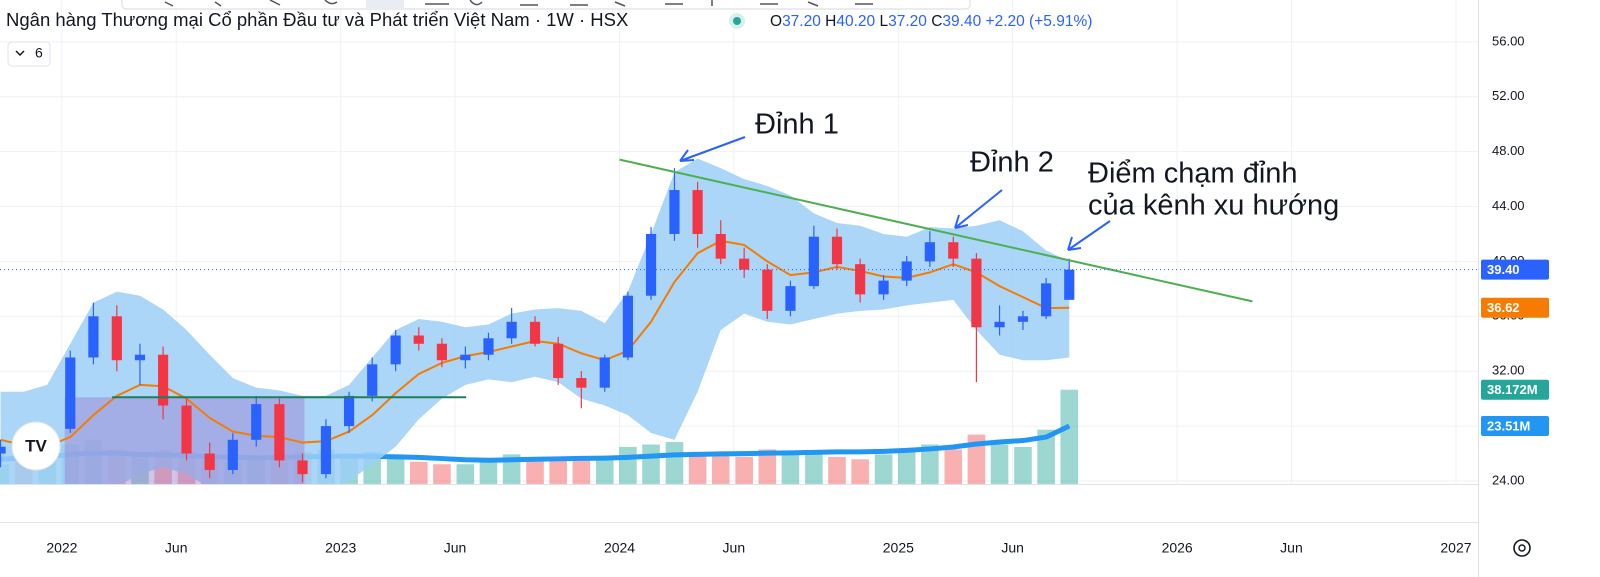  What do you see at coordinates (1508, 205) in the screenshot?
I see `y-tick-label: 44.00` at bounding box center [1508, 205].